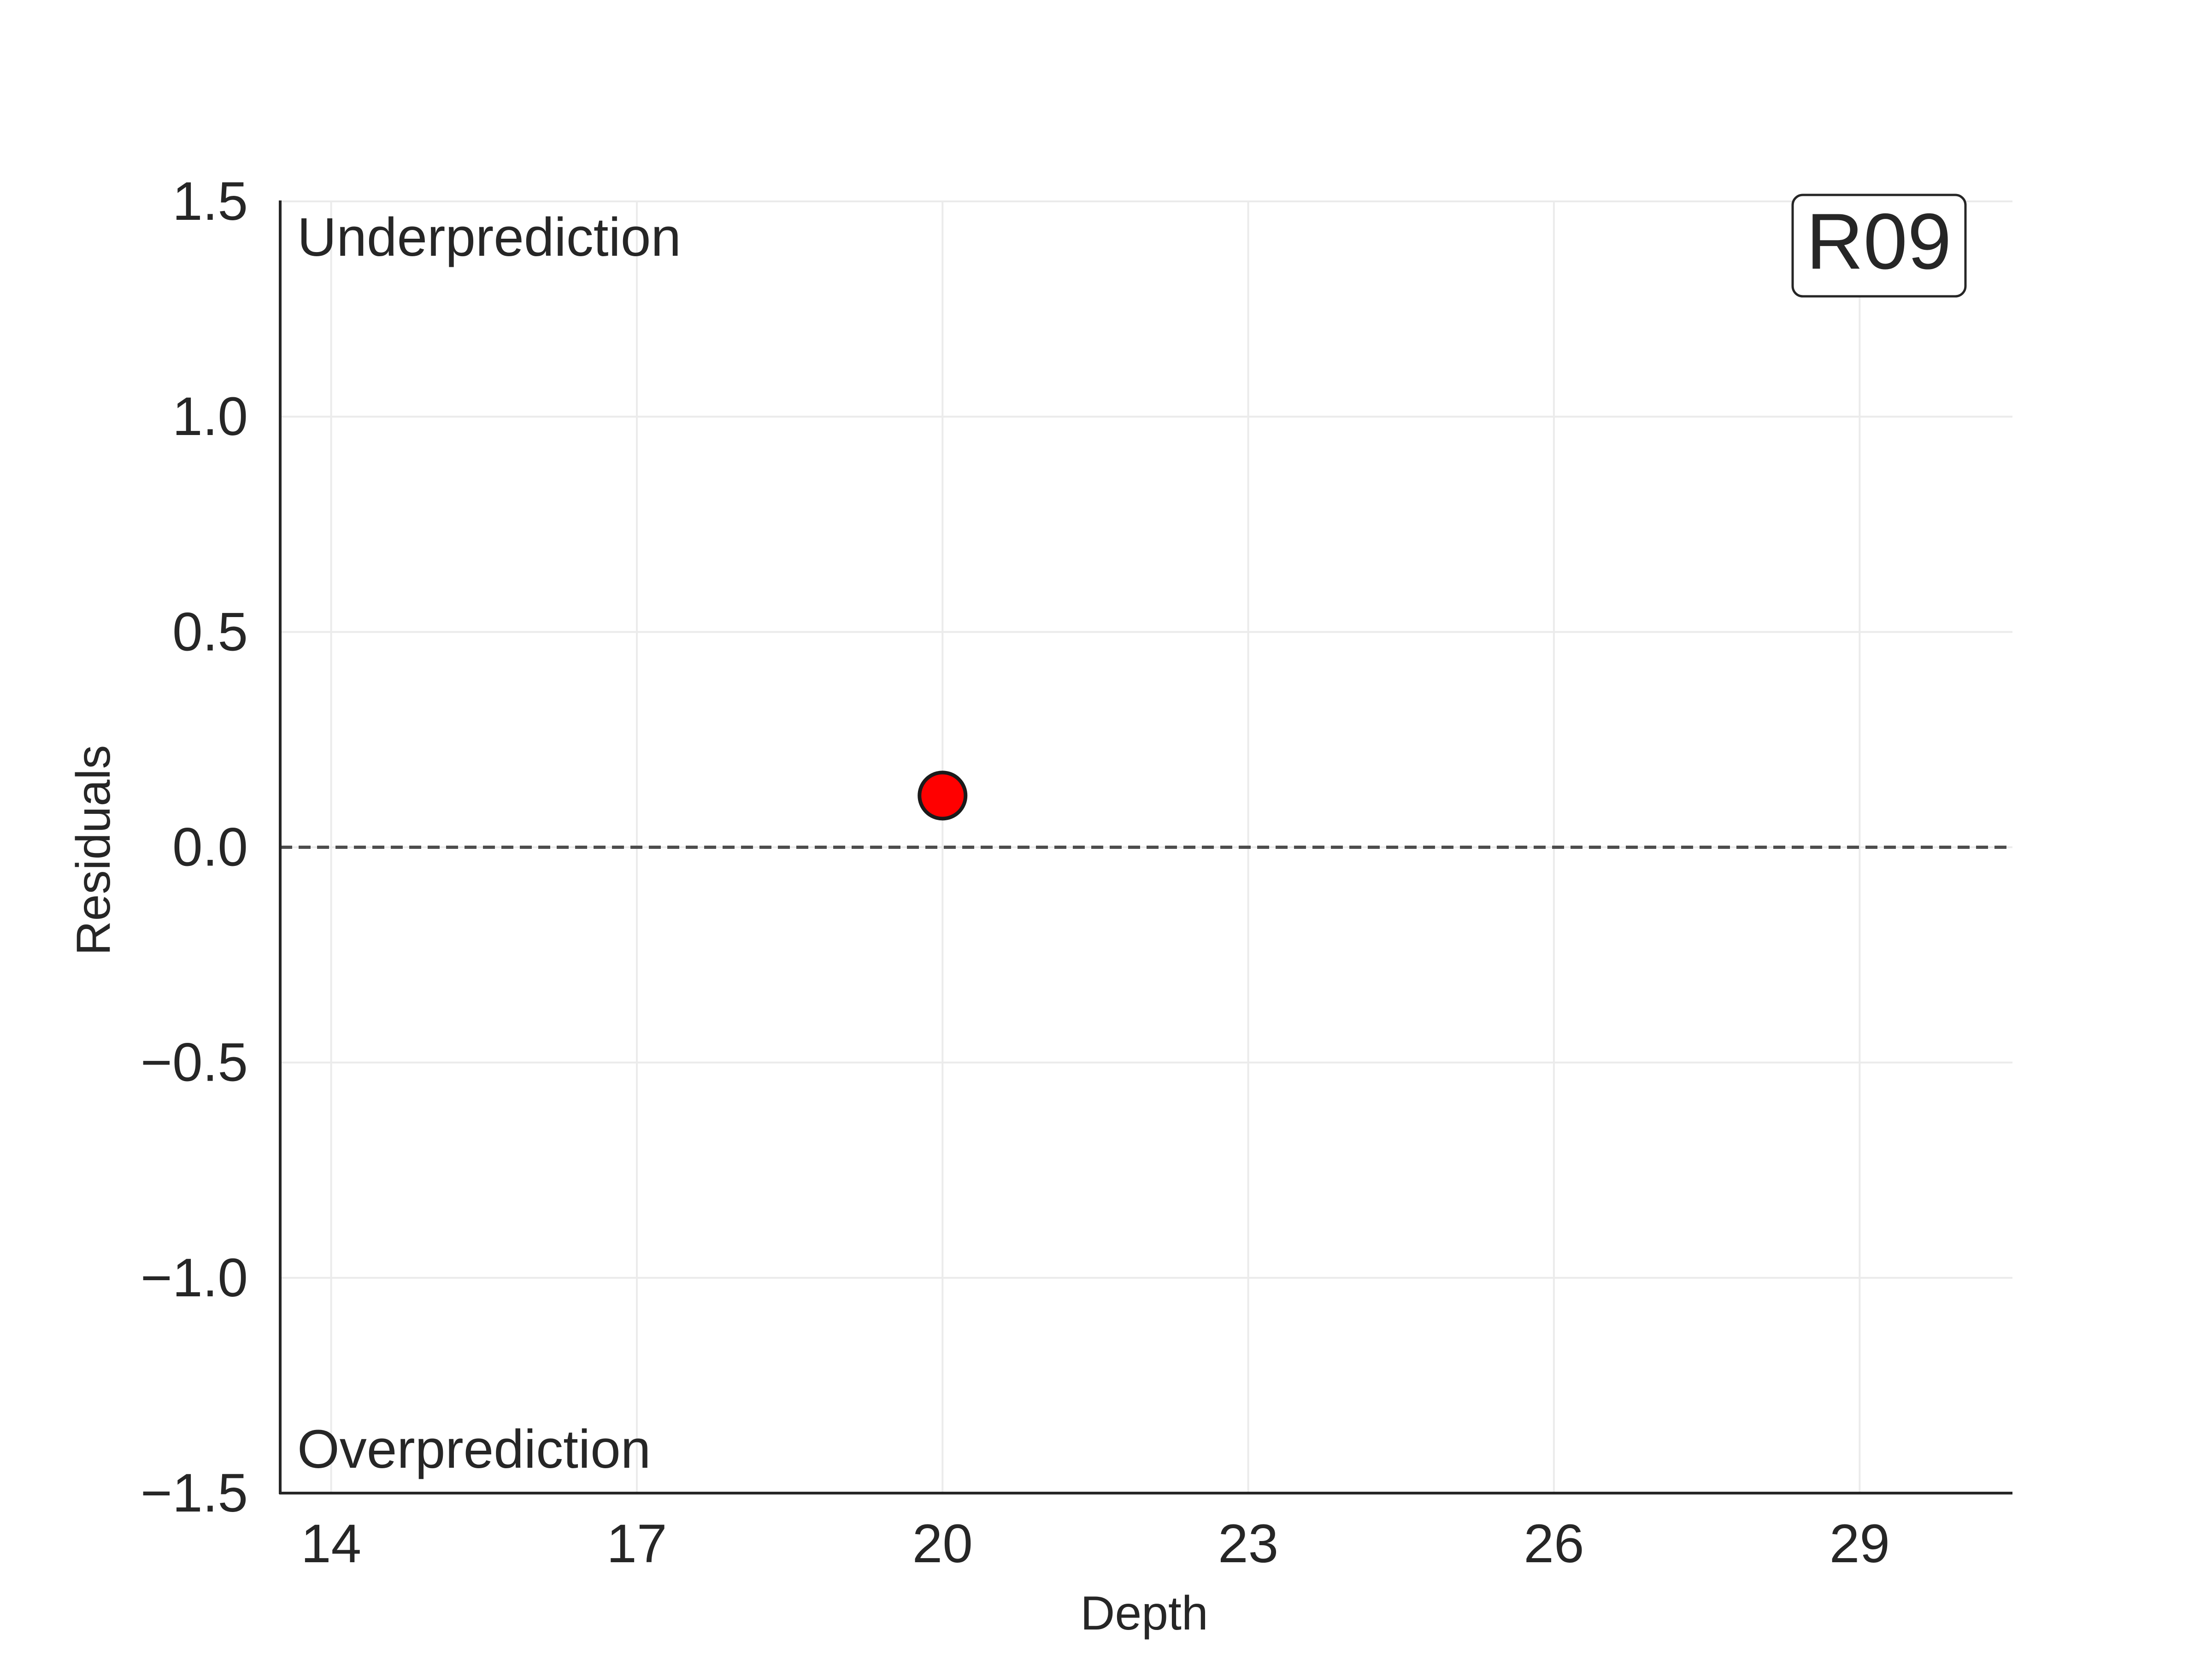 The image size is (2212, 1659). I want to click on x-tick-label: 26, so click(1554, 1543).